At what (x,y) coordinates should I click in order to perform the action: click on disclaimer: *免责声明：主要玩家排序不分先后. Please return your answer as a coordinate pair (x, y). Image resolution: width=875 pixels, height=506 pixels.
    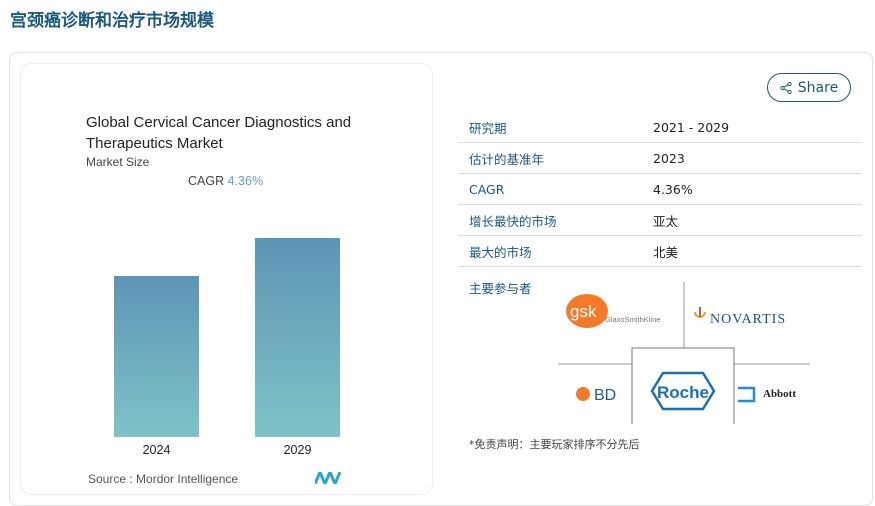
    Looking at the image, I should click on (554, 444).